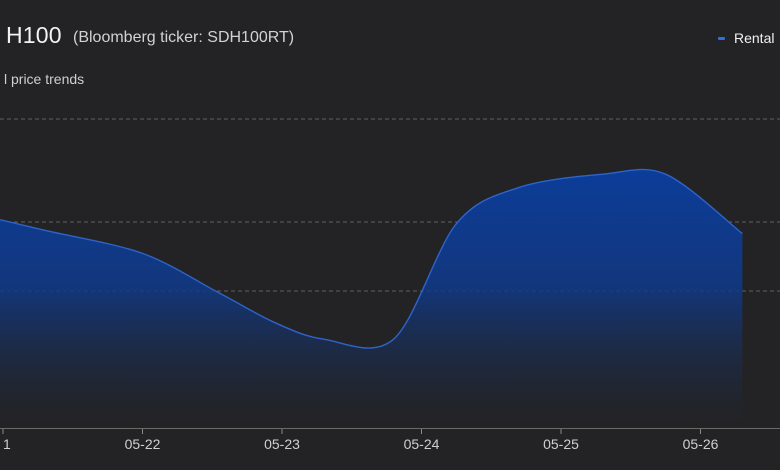  Describe the element at coordinates (34, 35) in the screenshot. I see `chart-title: H100` at that location.